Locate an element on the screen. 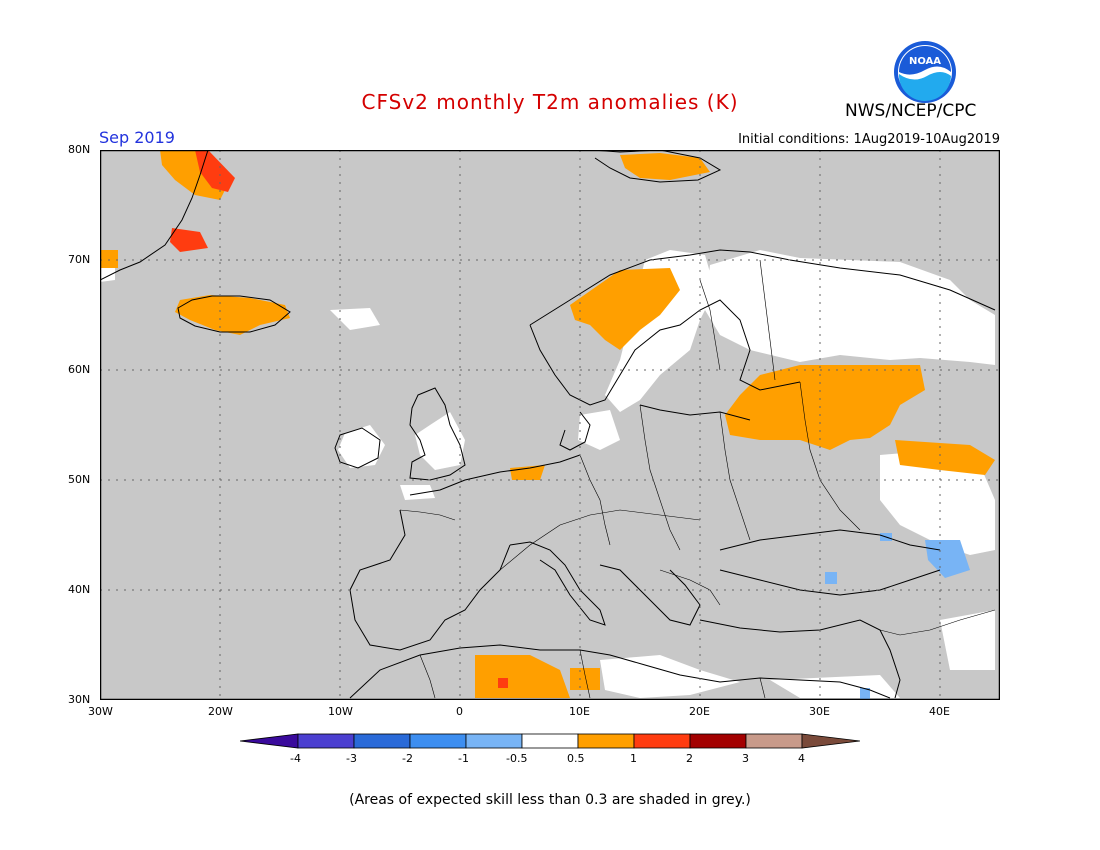  border-germany-poland is located at coordinates (660, 477).